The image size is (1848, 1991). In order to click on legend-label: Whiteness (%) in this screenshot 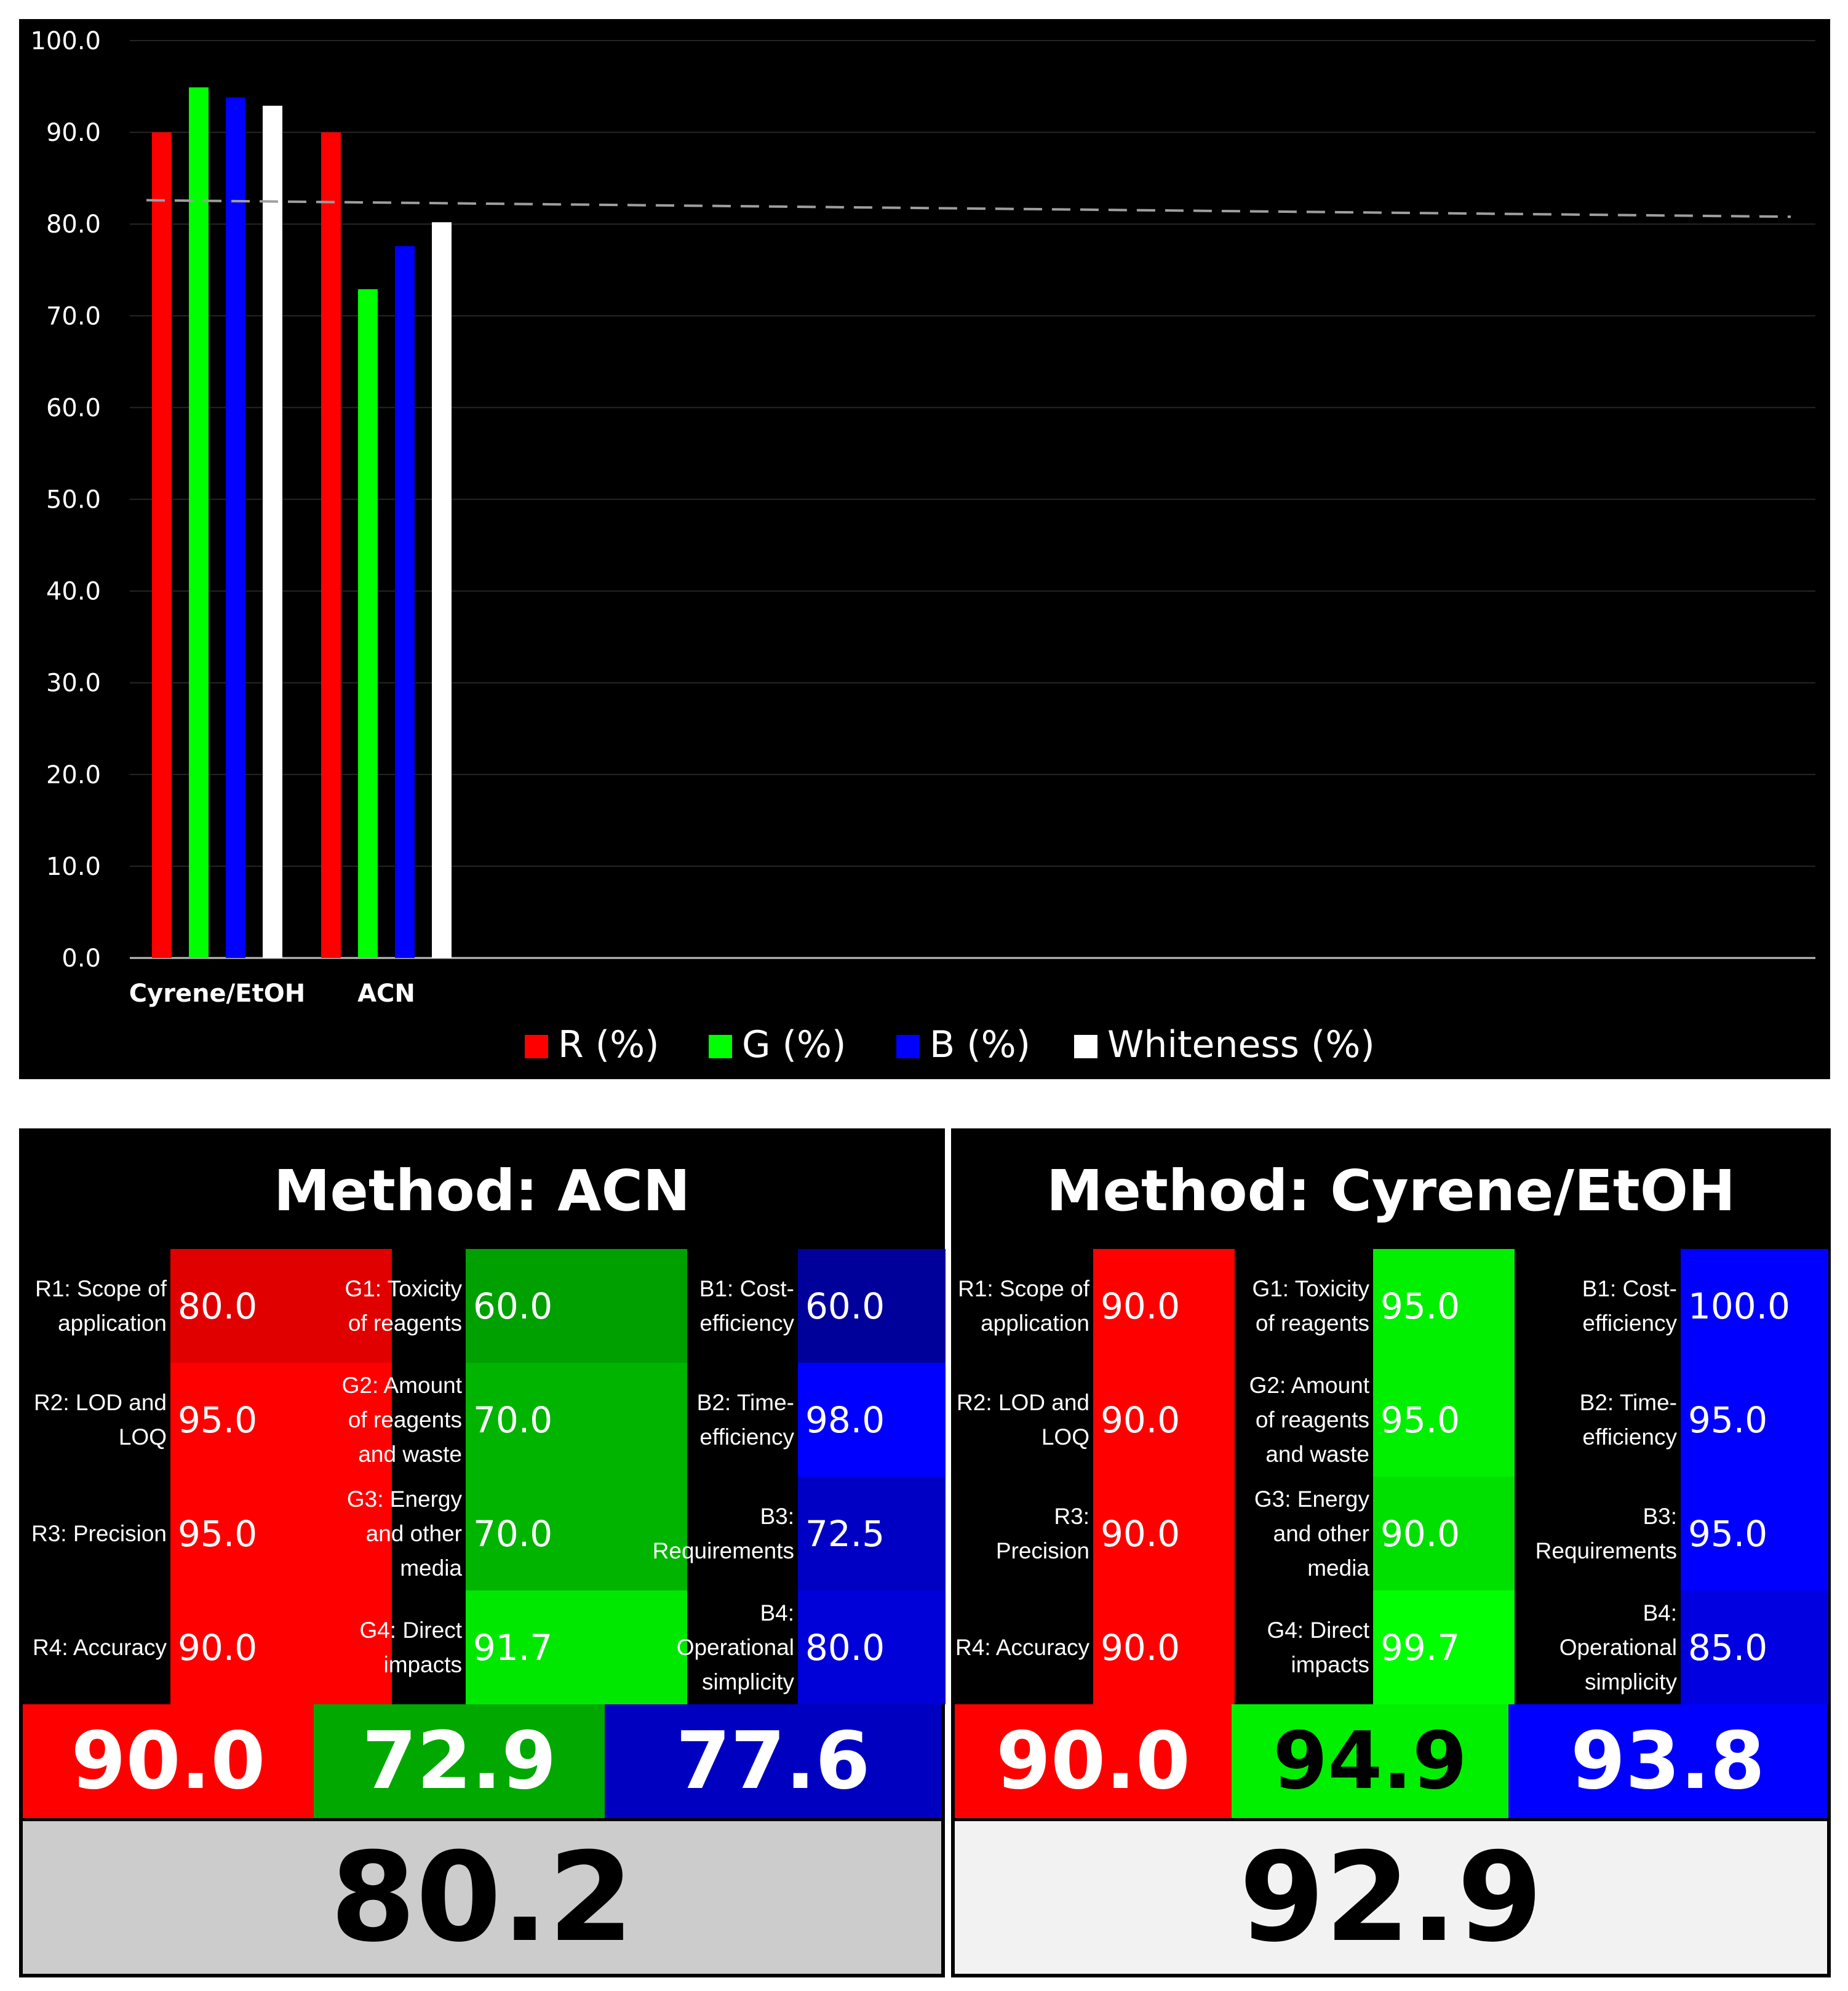, I will do `click(1241, 1044)`.